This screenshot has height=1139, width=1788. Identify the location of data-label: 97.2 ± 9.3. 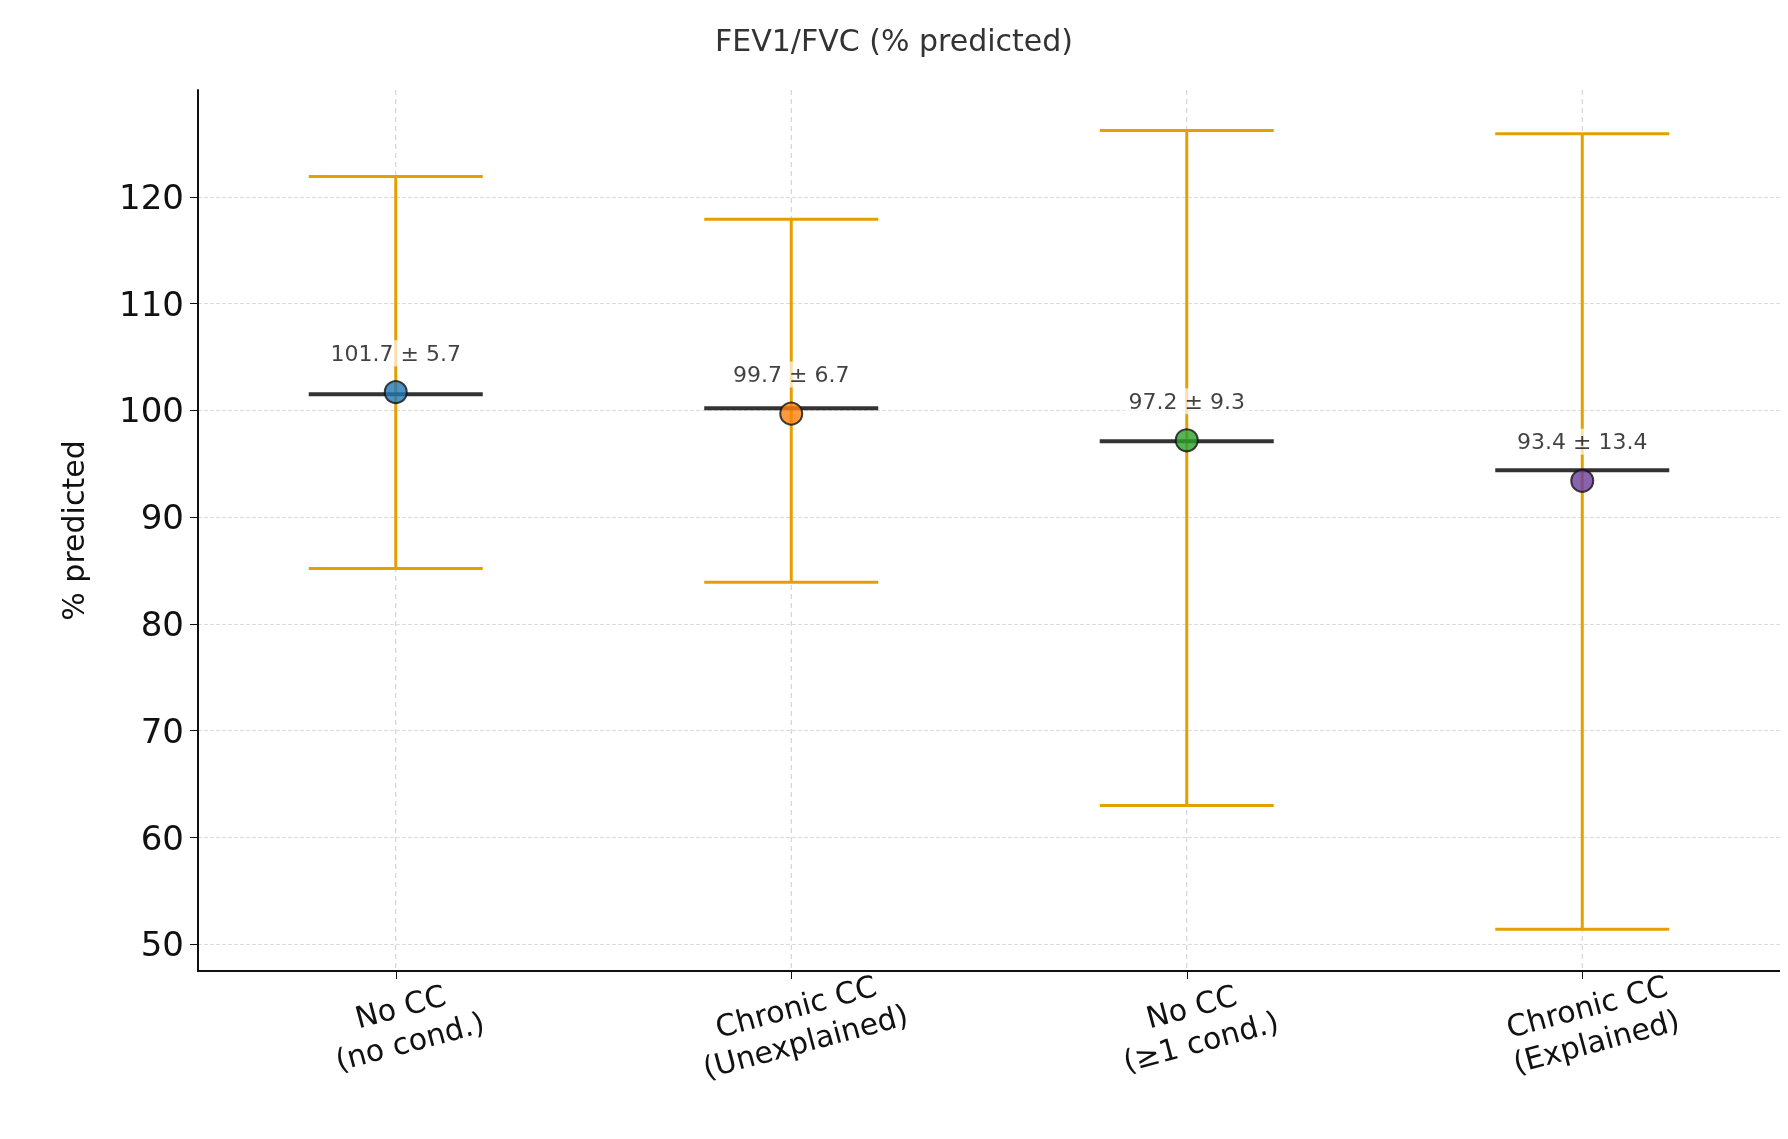
(1186, 401).